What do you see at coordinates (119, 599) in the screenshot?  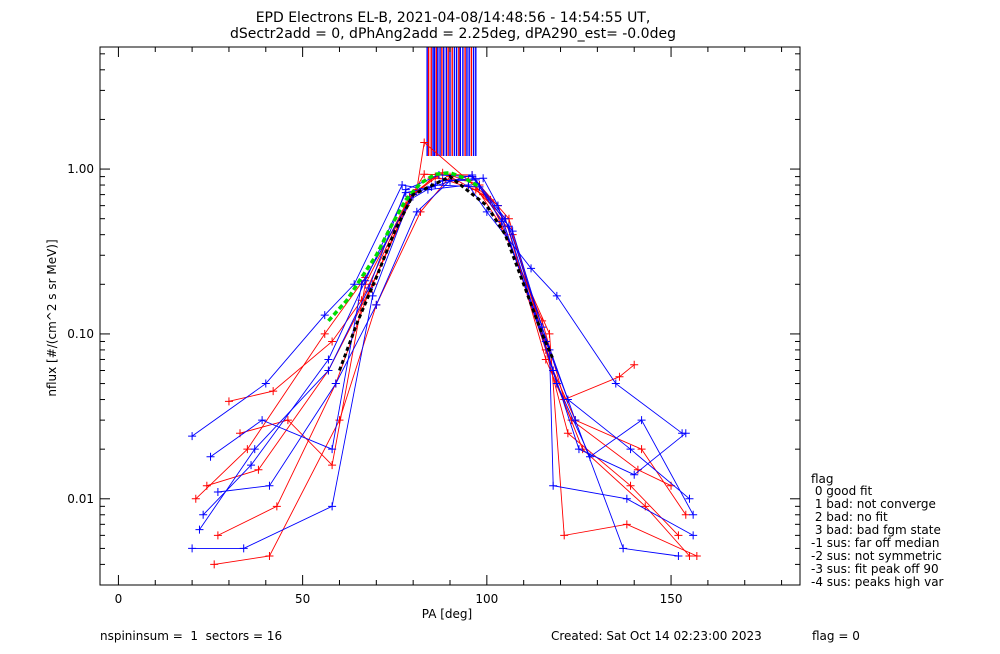 I see `x-tick-label: 0` at bounding box center [119, 599].